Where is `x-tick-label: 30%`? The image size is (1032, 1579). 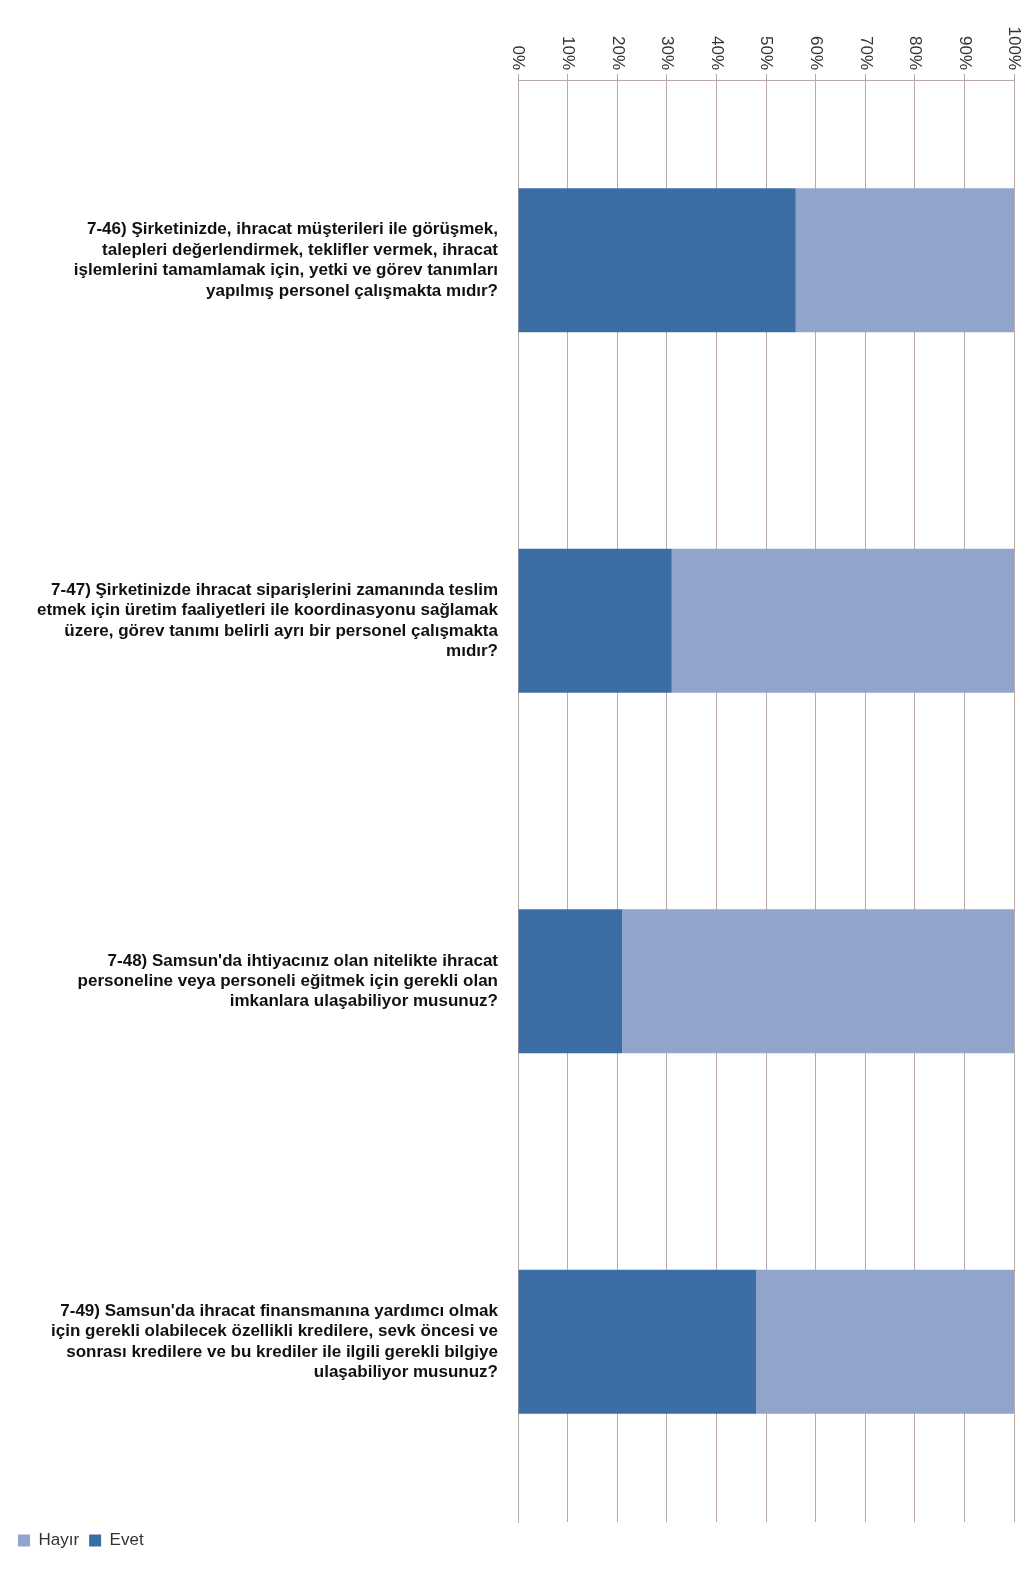
x-tick-label: 30% is located at coordinates (668, 52).